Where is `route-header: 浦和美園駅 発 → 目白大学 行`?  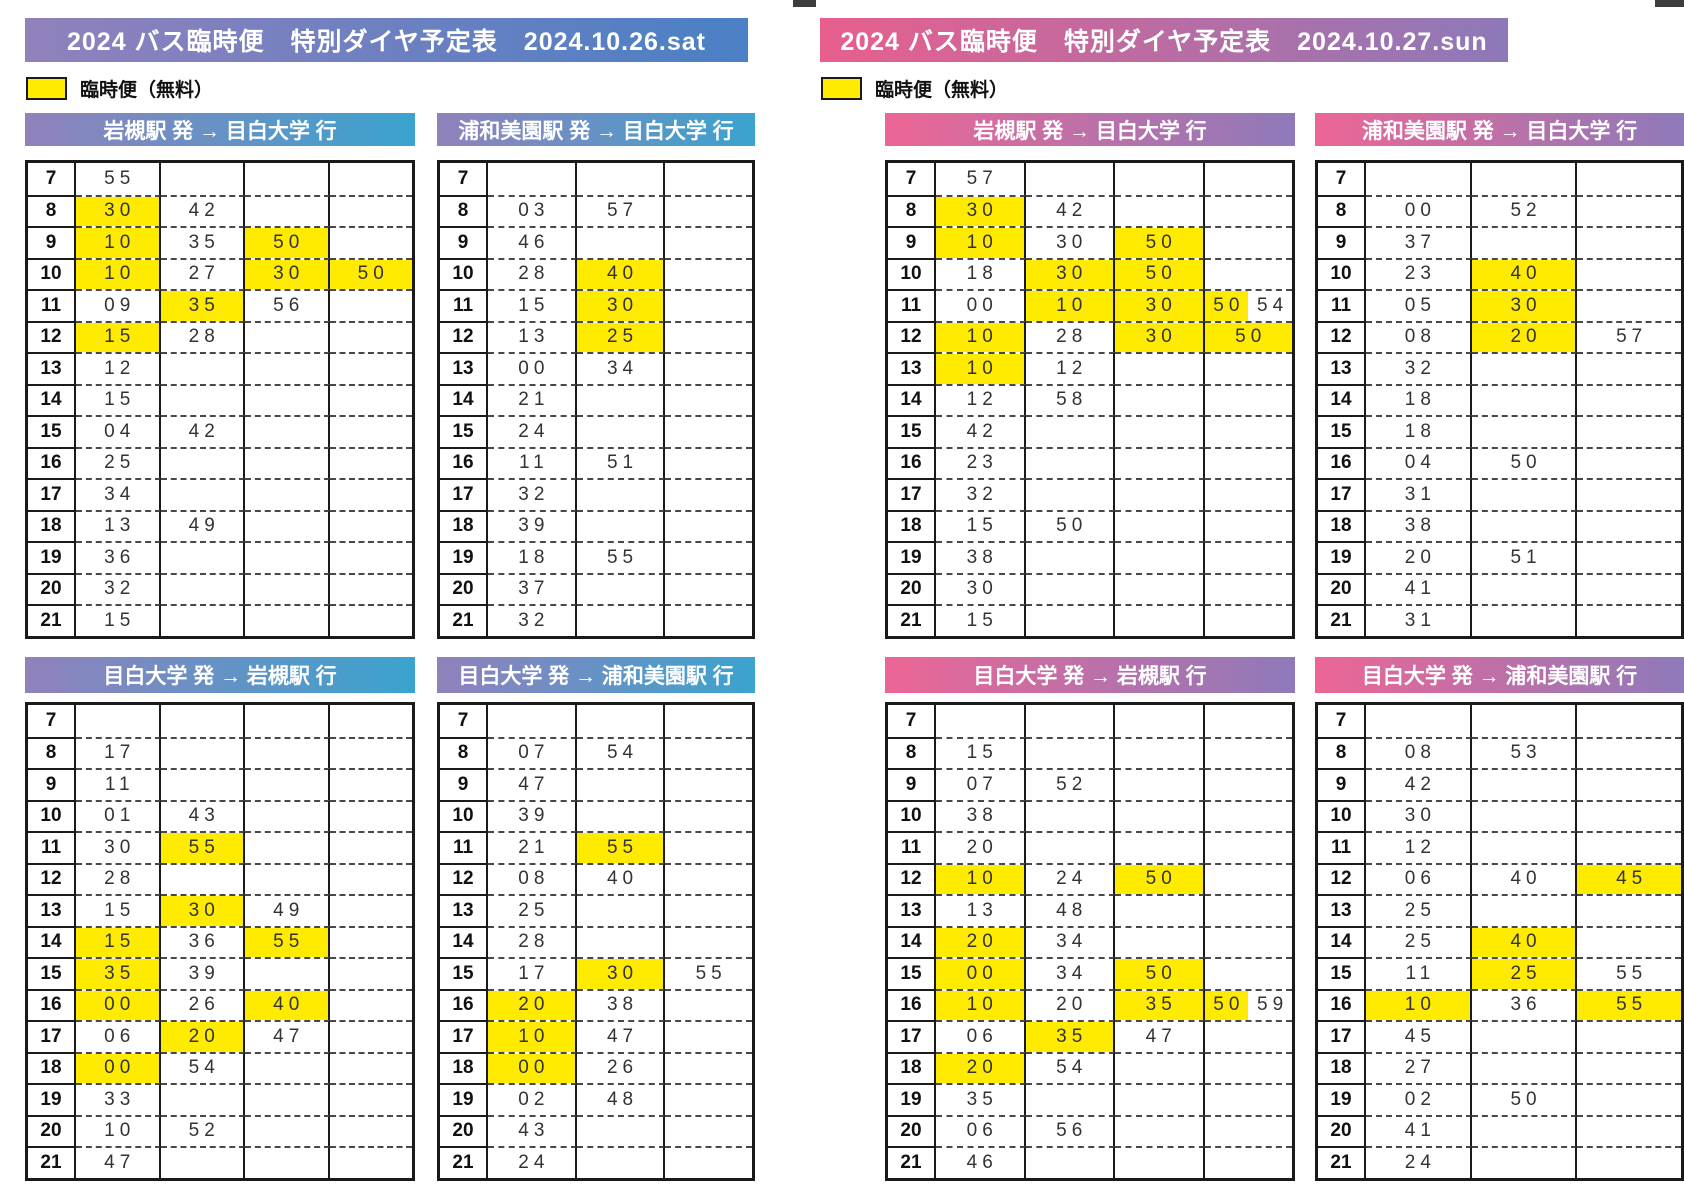 route-header: 浦和美園駅 発 → 目白大学 行 is located at coordinates (596, 129).